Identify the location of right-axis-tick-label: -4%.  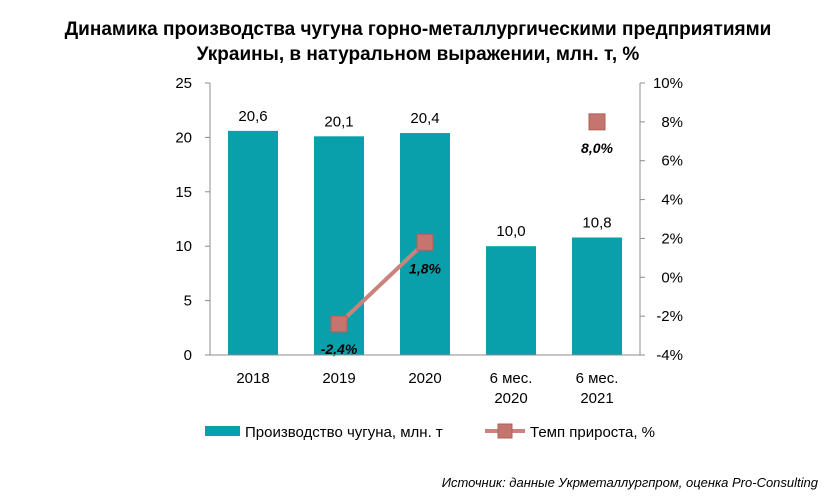
(669, 355).